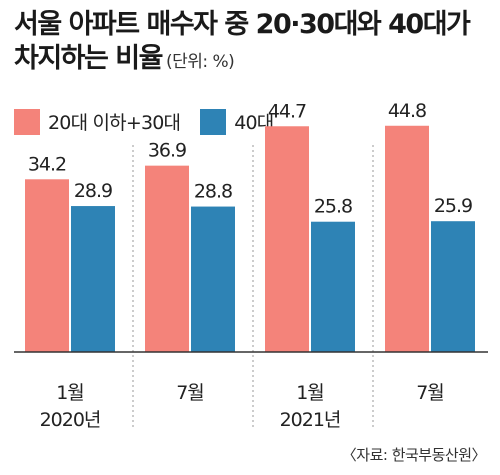 Image resolution: width=500 pixels, height=475 pixels. What do you see at coordinates (453, 206) in the screenshot?
I see `data-label-series-2-4: 25.9` at bounding box center [453, 206].